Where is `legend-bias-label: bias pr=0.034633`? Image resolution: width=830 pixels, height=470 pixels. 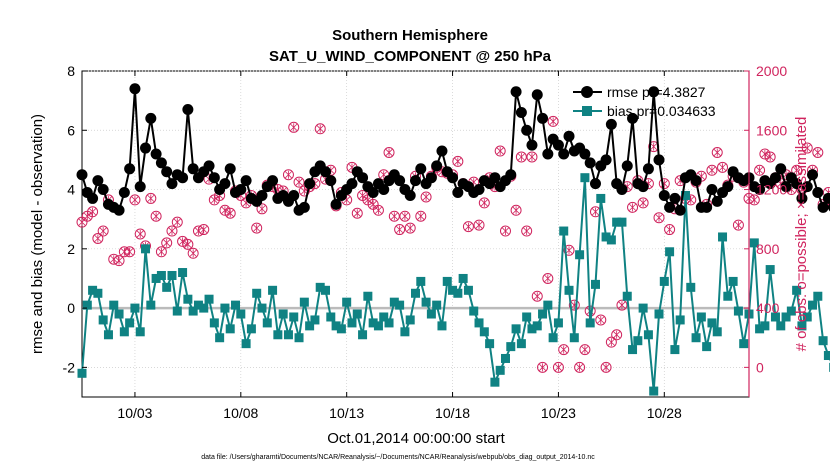 legend-bias-label: bias pr=0.034633 is located at coordinates (661, 111).